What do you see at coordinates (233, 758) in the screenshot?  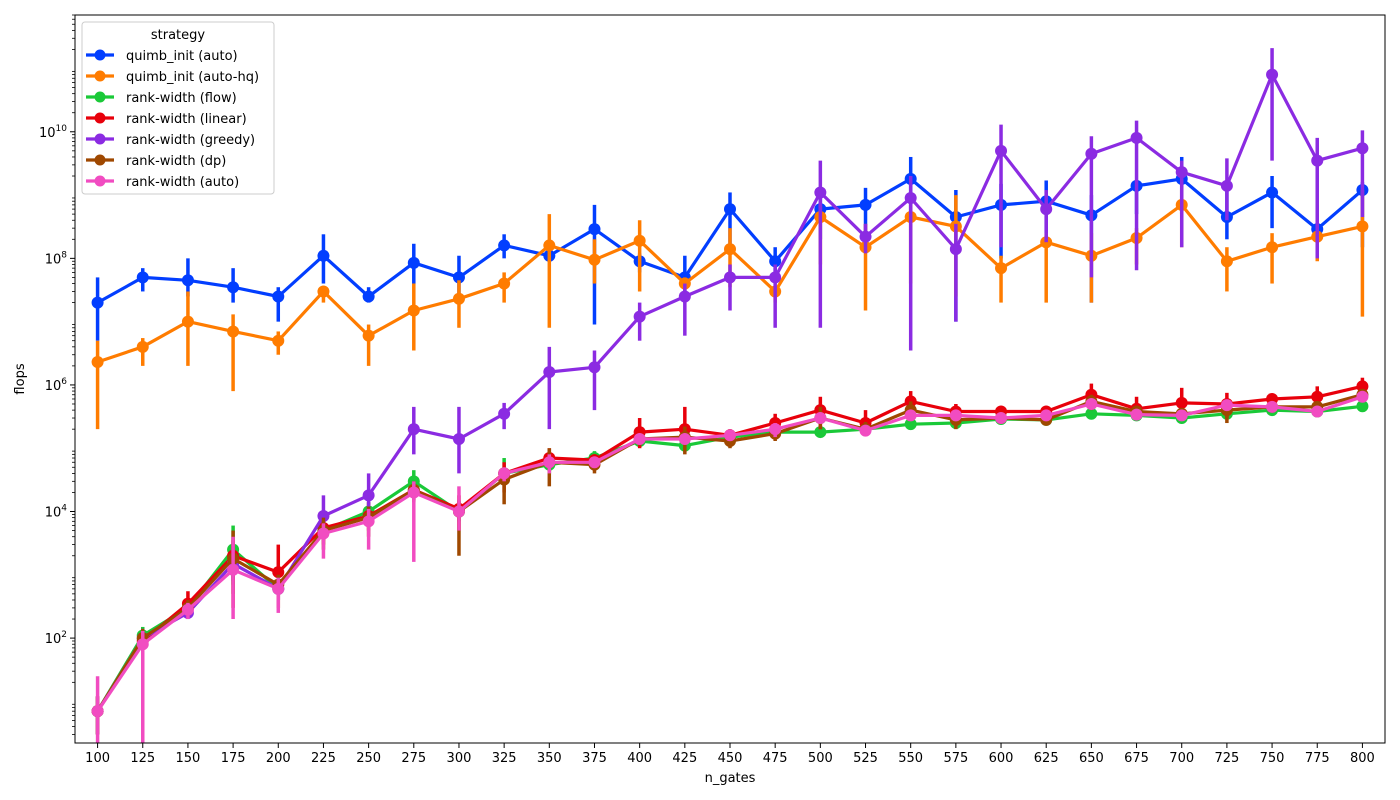 I see `x-tick-label: 175` at bounding box center [233, 758].